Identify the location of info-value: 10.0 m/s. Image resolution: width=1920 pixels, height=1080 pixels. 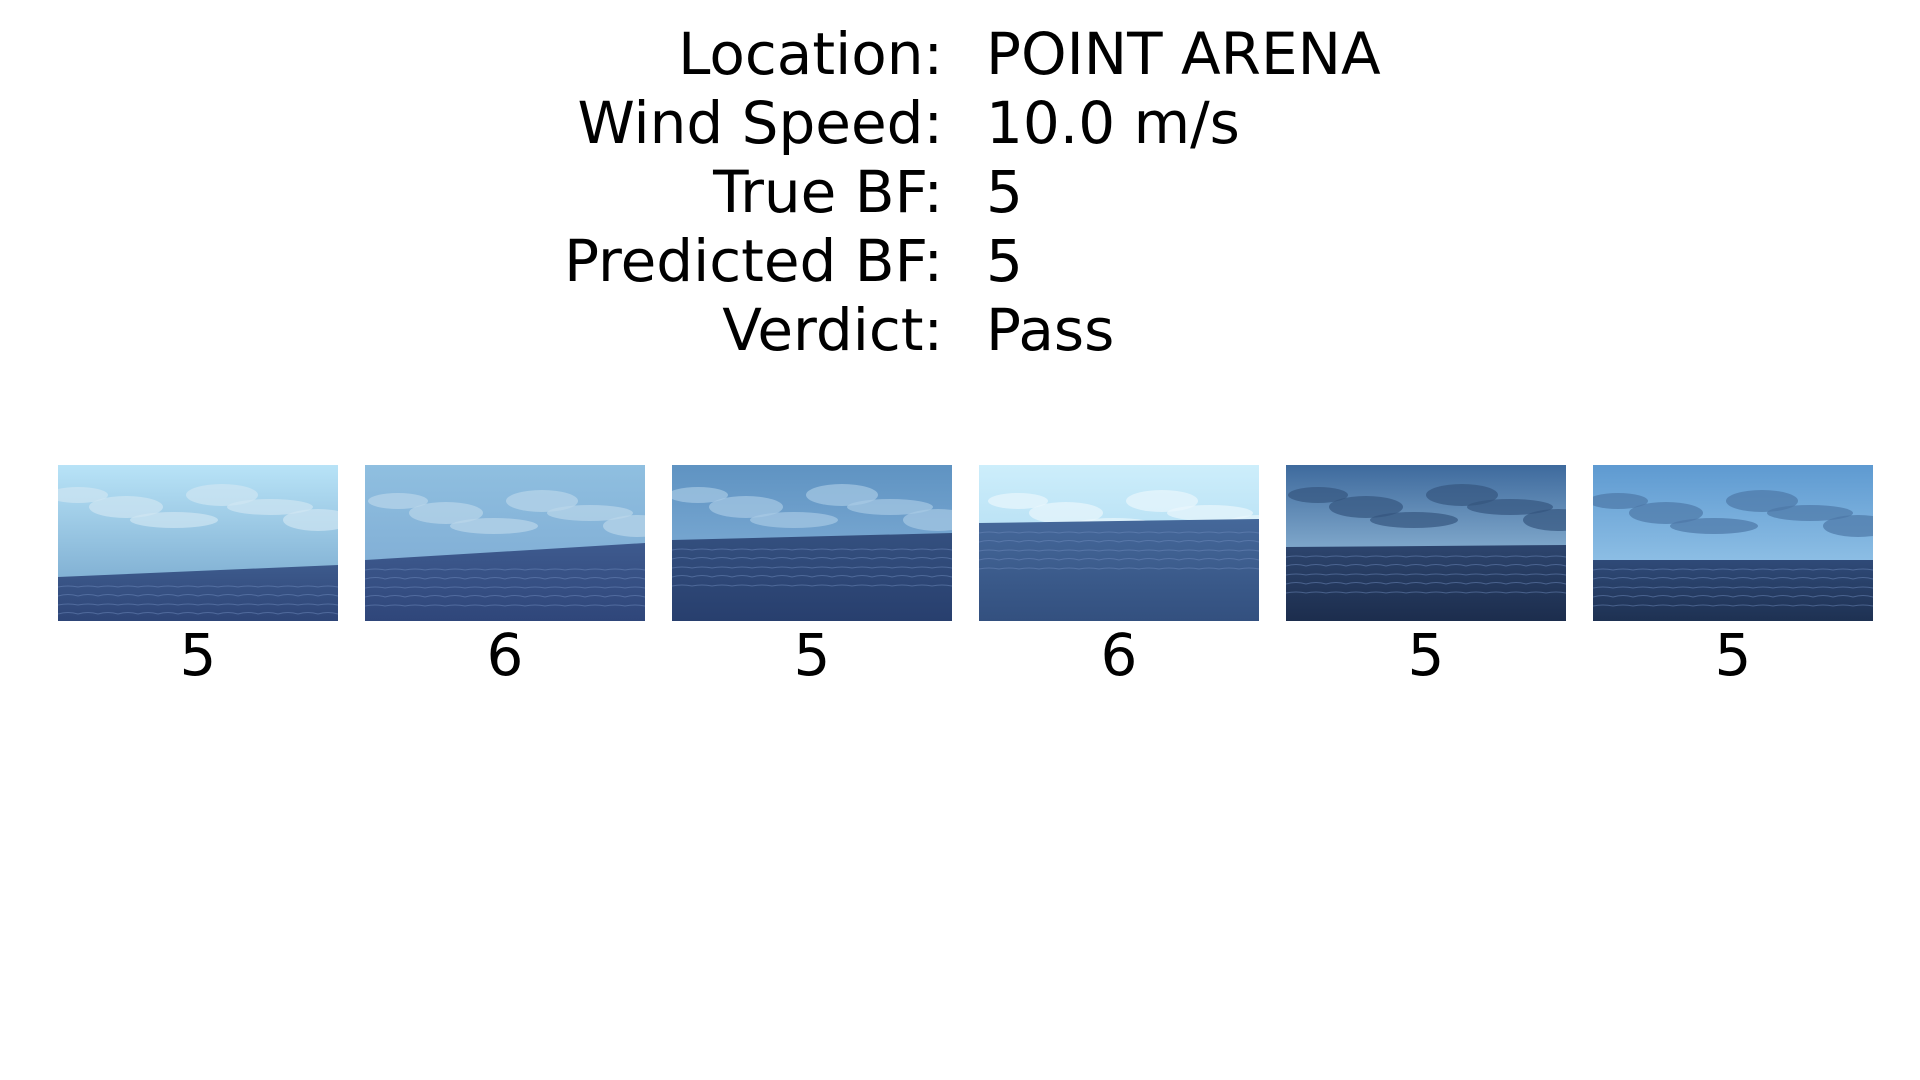
(1113, 123).